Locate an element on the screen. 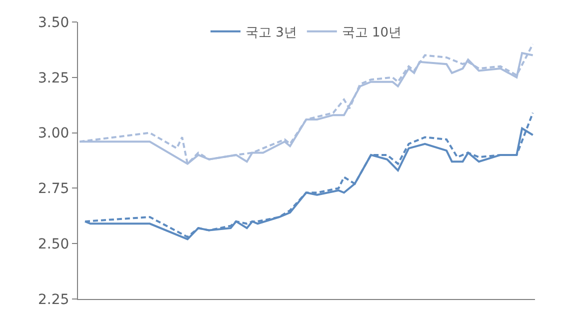 This screenshot has height=320, width=580. y-tick-label: 2.25 is located at coordinates (54, 300).